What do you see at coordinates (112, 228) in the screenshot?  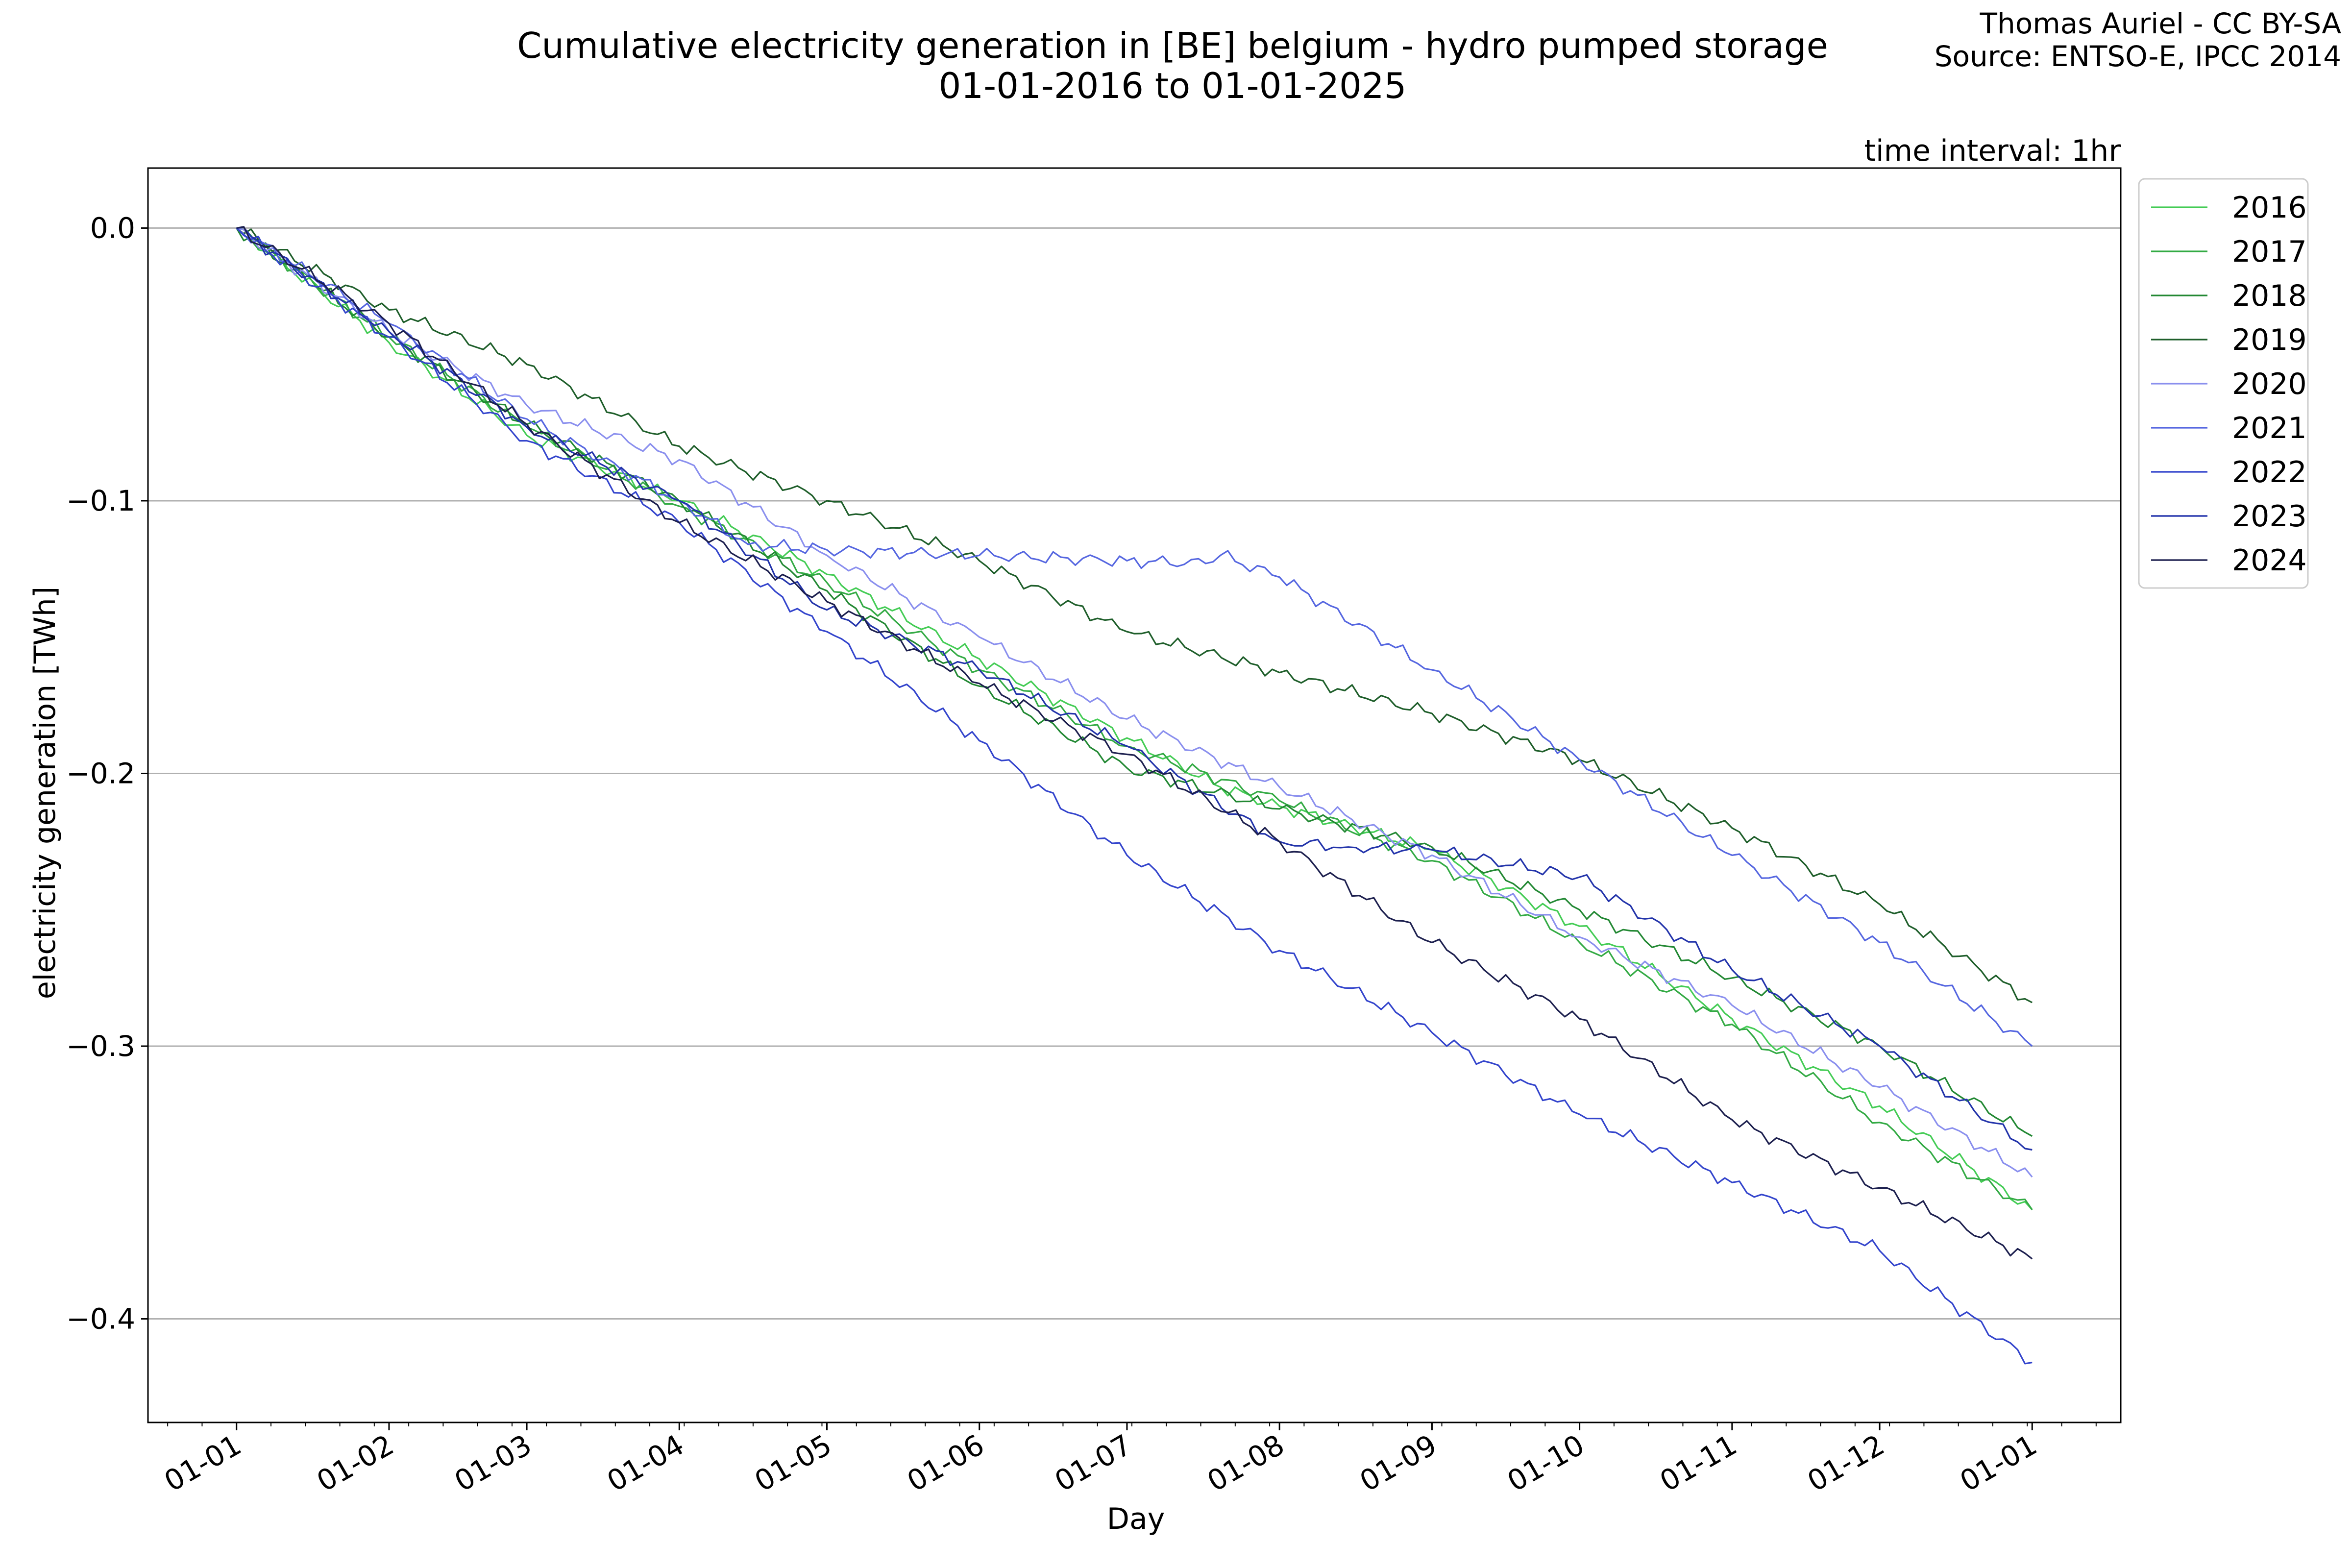 I see `y-tick-label: 0.0` at bounding box center [112, 228].